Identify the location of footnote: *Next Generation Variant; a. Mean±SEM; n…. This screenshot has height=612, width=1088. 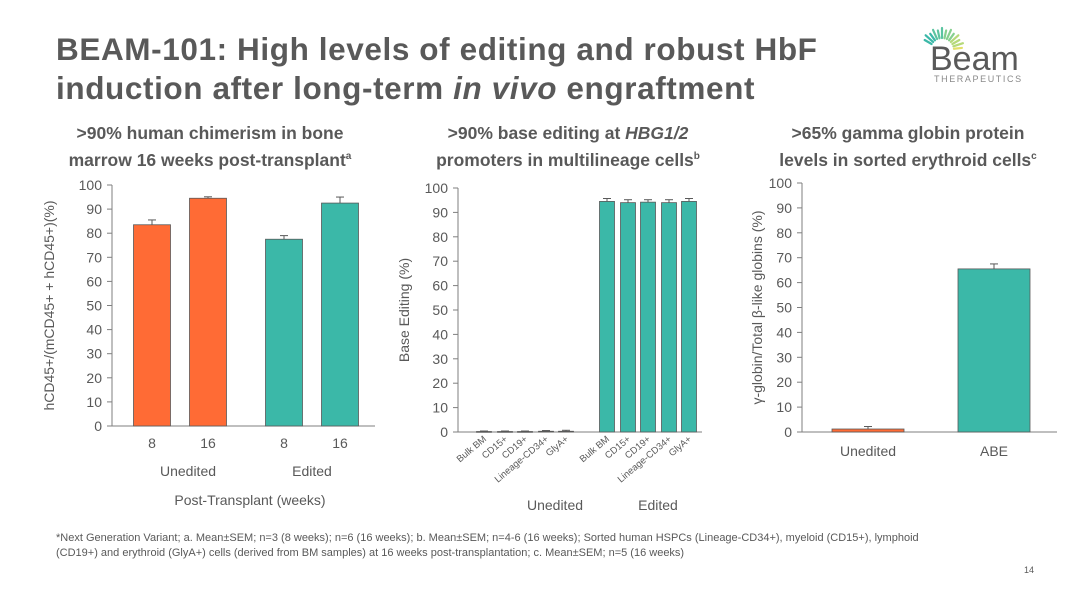
(551, 546).